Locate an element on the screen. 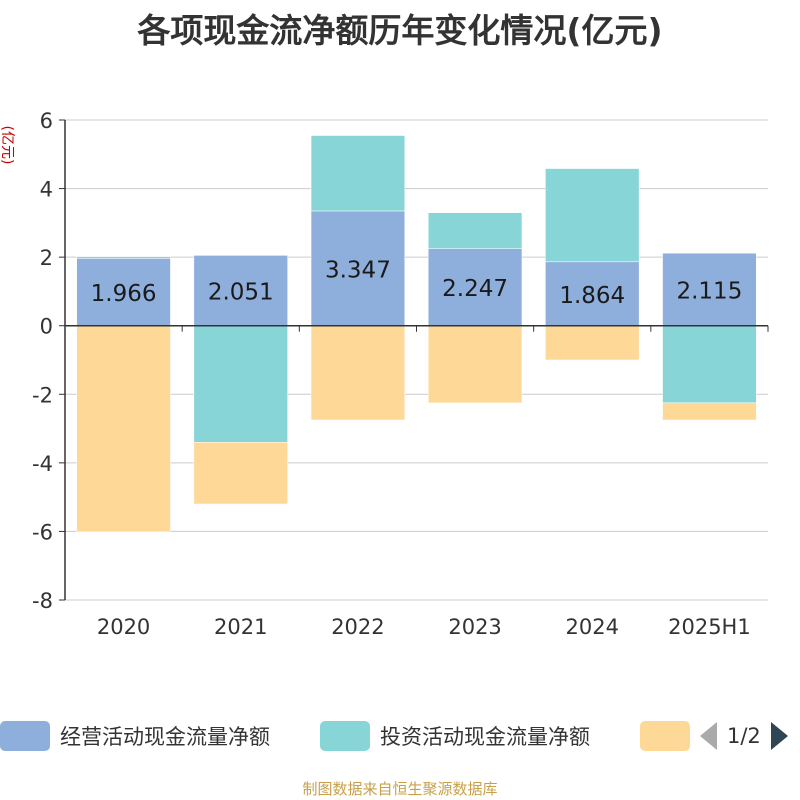  legend-item-investing: 投资活动现金流量净额 is located at coordinates (455, 736).